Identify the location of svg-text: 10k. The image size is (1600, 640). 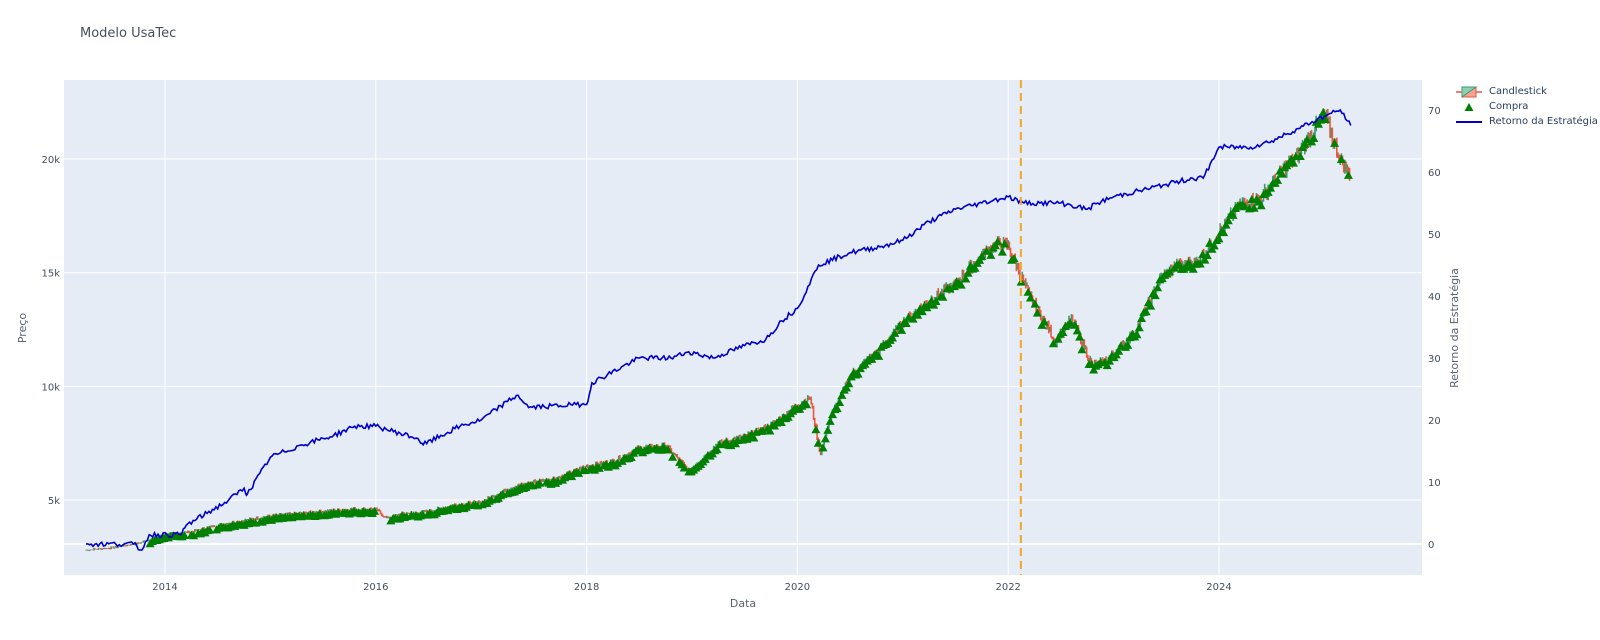
(50, 387).